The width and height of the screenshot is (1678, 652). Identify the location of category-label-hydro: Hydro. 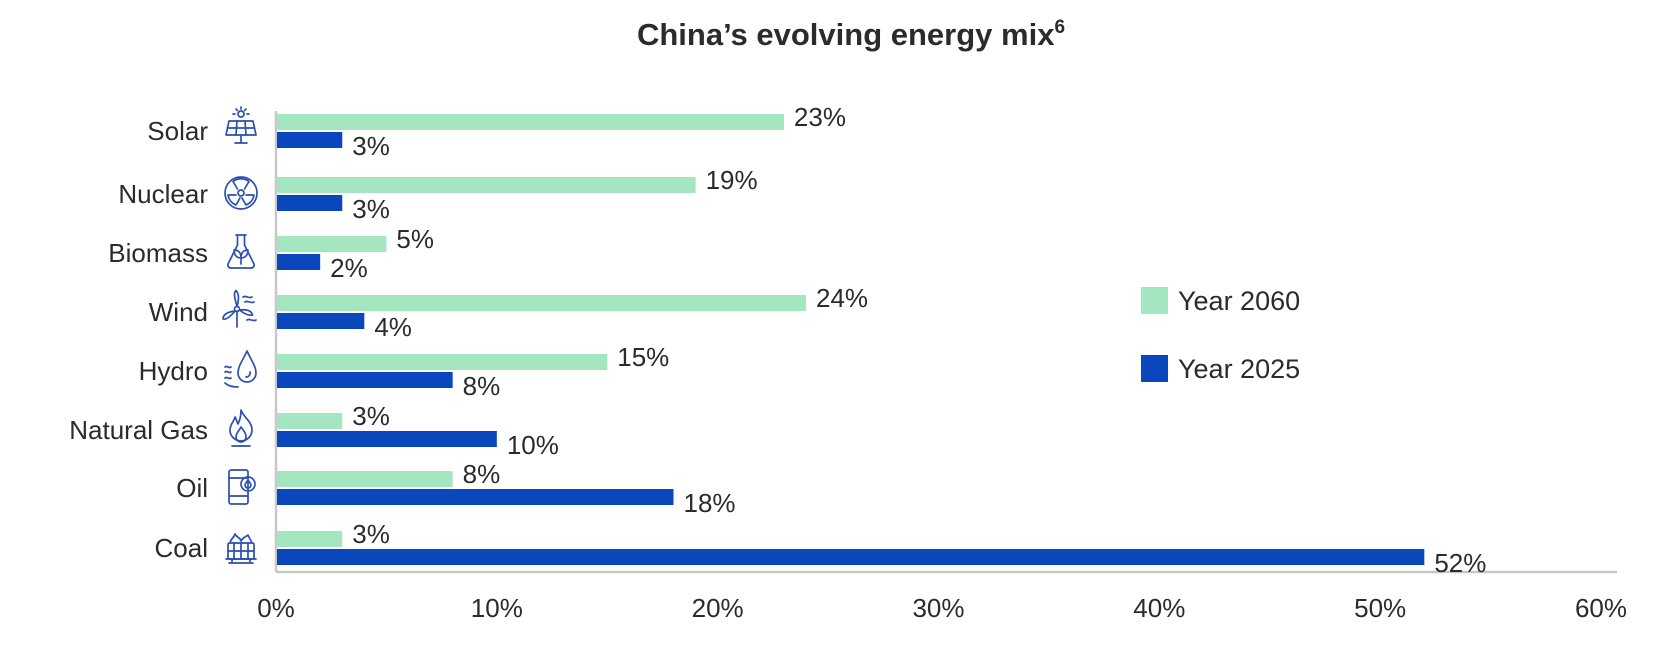
(173, 371).